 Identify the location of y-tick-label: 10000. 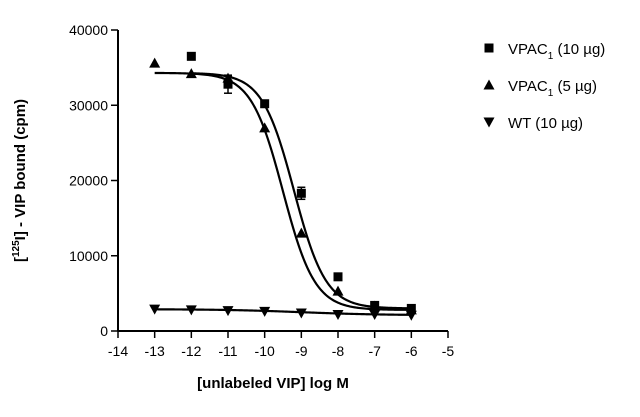
(88, 256).